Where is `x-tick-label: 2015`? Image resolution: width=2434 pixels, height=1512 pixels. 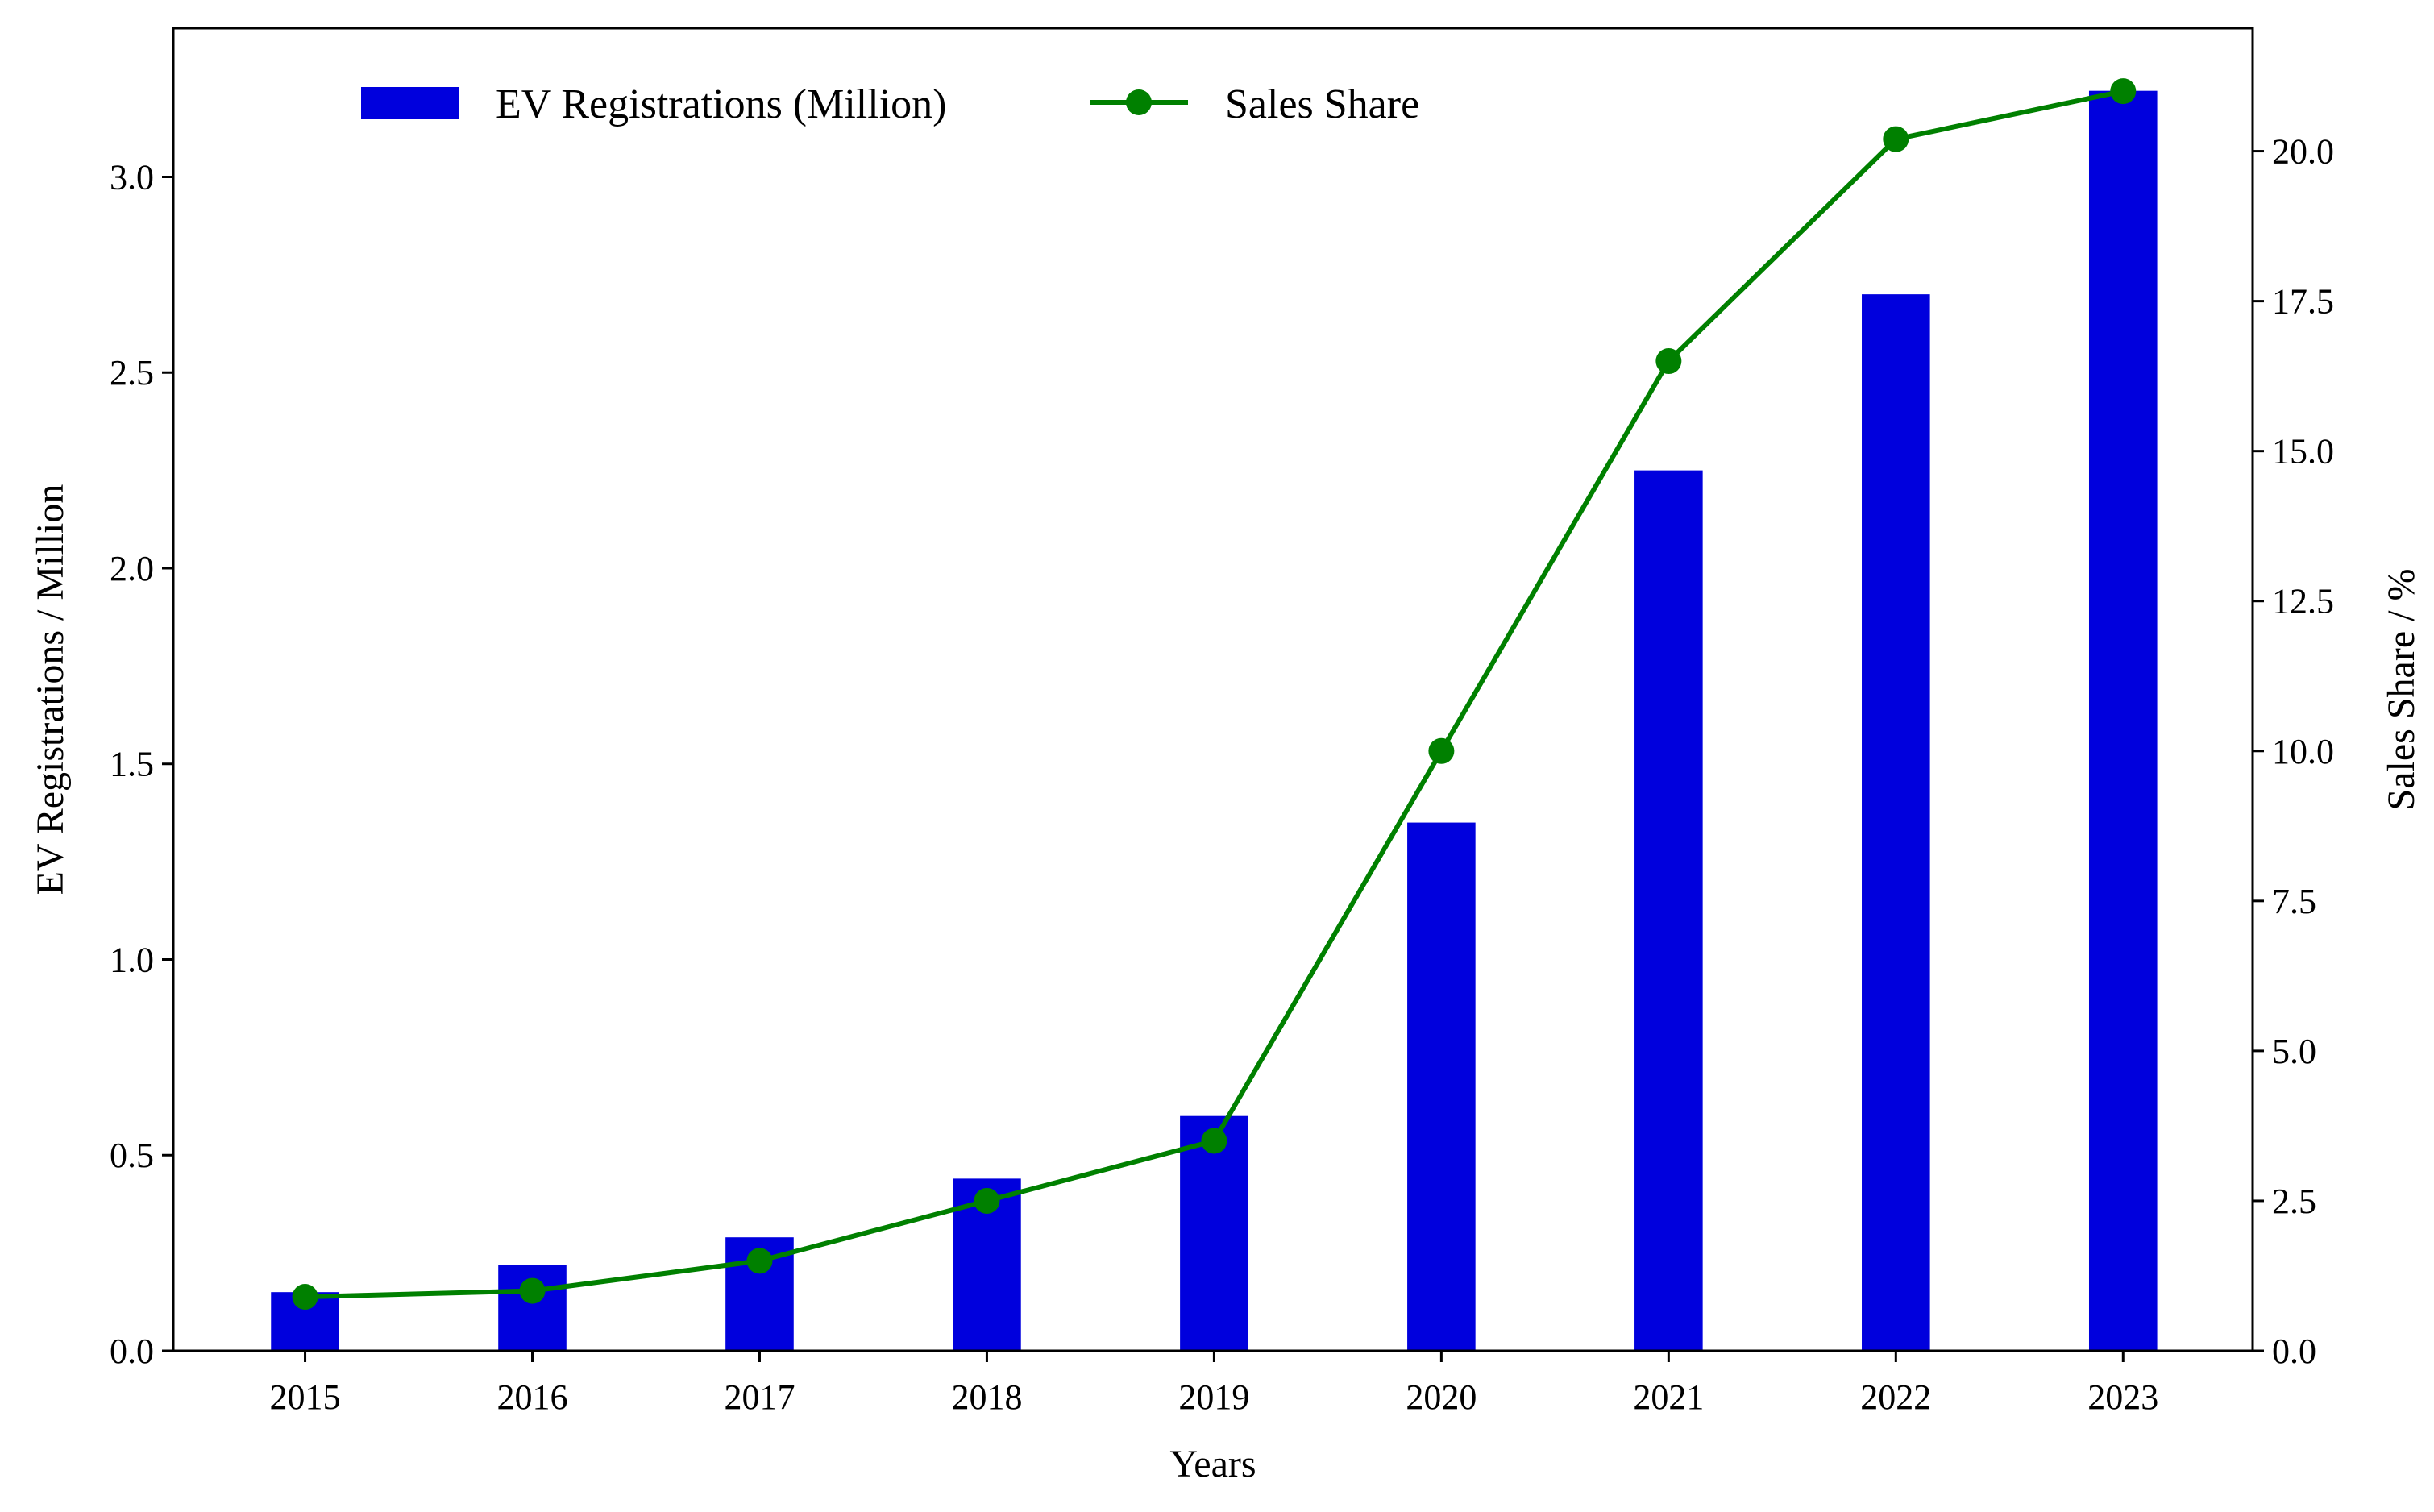 x-tick-label: 2015 is located at coordinates (305, 1397).